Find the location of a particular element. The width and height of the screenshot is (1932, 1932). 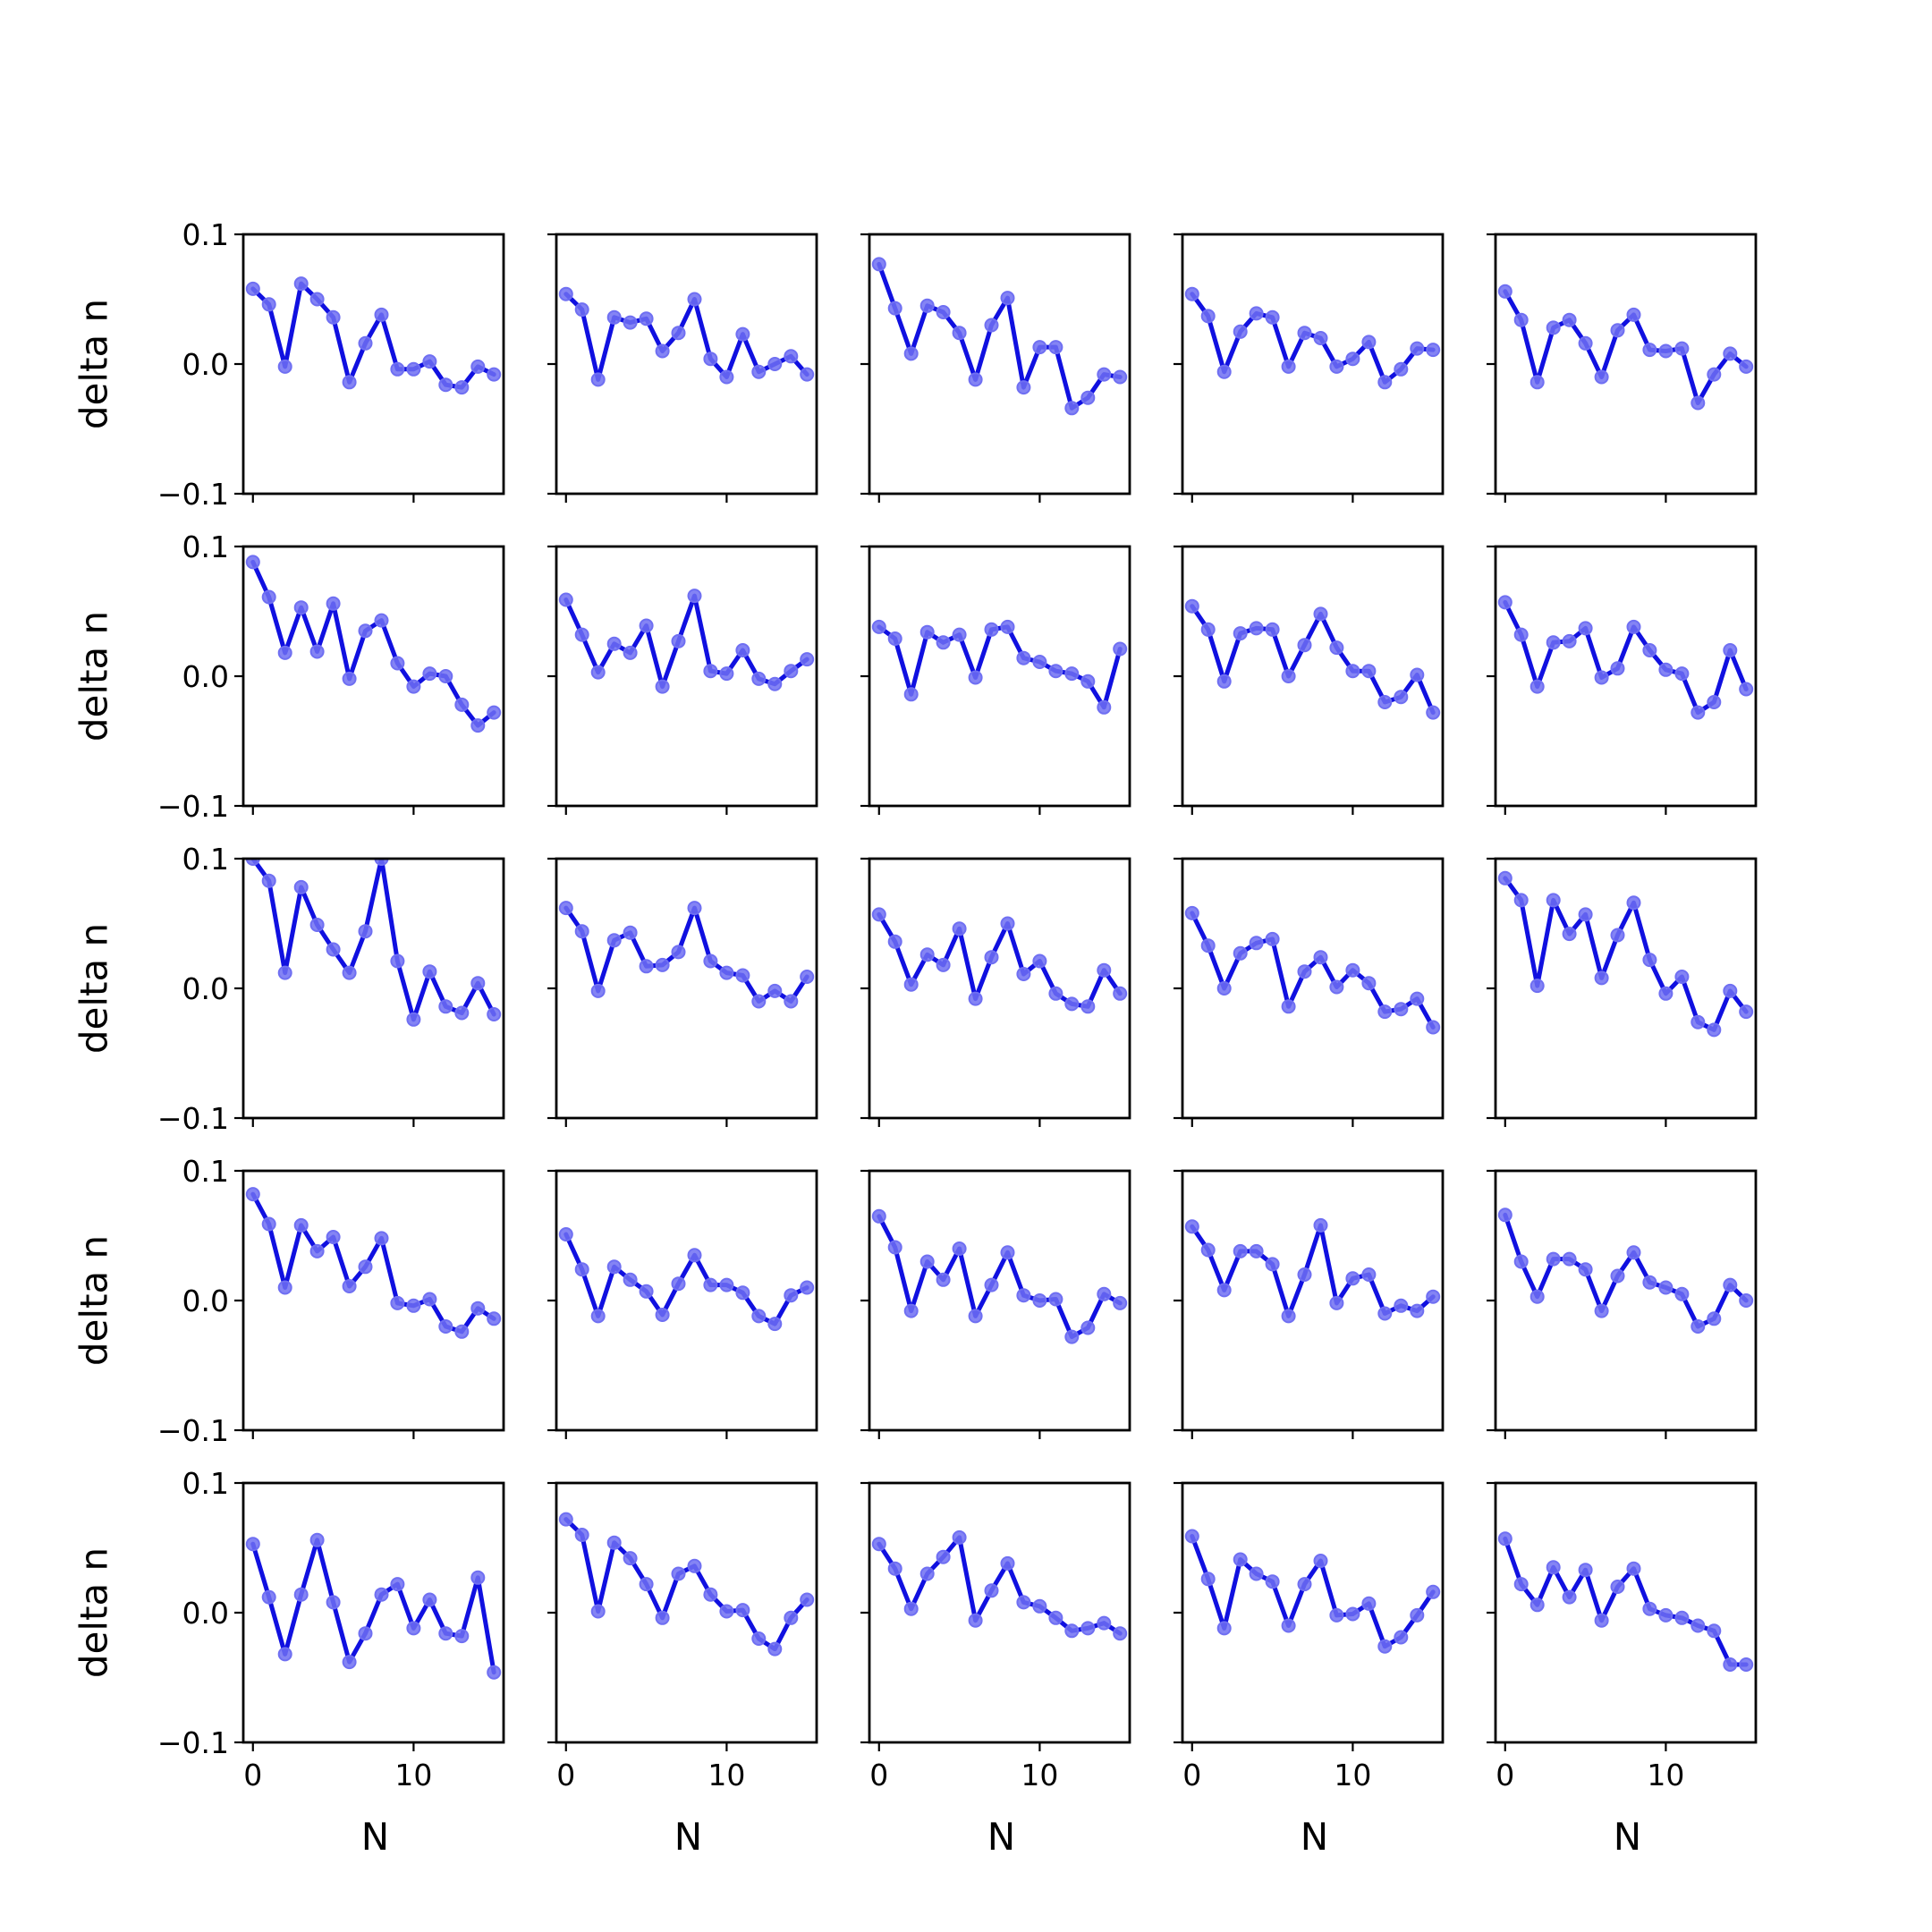

axes-frame is located at coordinates (999, 364).